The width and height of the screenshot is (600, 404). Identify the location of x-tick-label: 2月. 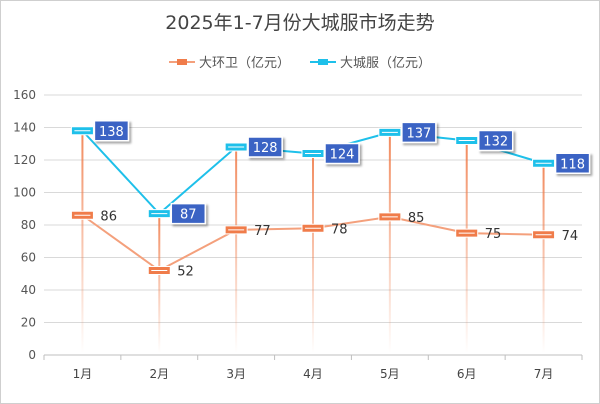
(159, 374).